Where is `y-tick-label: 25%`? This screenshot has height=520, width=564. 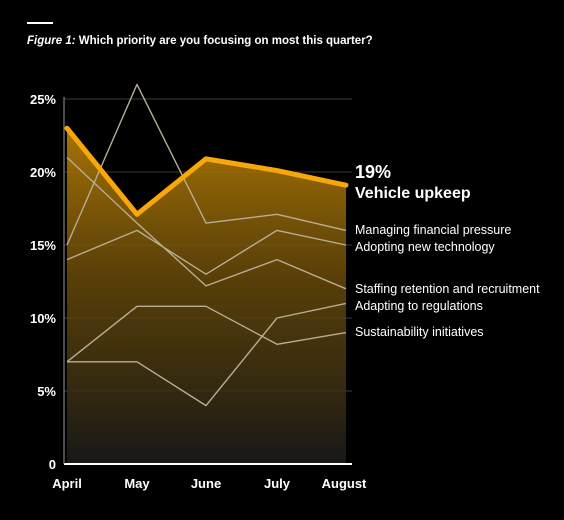
y-tick-label: 25% is located at coordinates (43, 99).